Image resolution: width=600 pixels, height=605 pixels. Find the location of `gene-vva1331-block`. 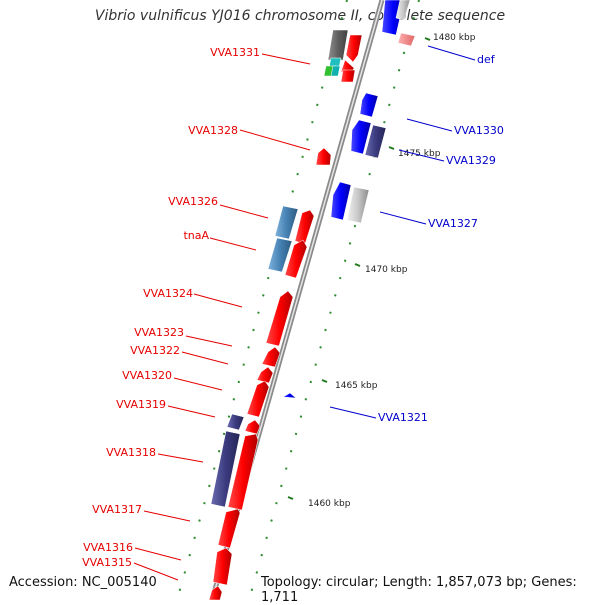

gene-vva1331-block is located at coordinates (338, 45).